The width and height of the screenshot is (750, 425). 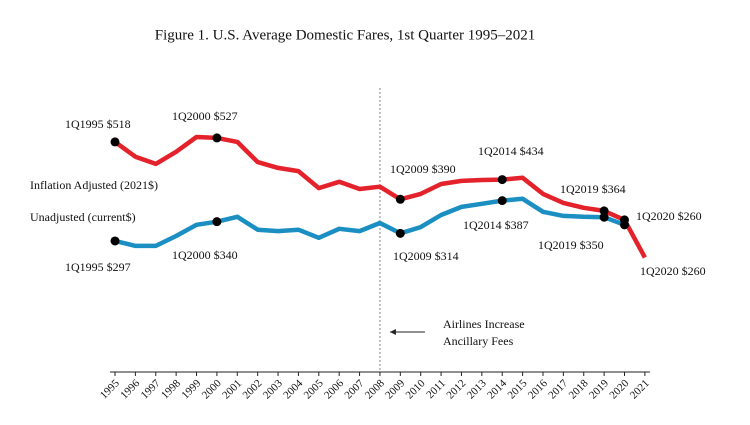 I want to click on annotation: 1Q2019 $350, so click(x=571, y=245).